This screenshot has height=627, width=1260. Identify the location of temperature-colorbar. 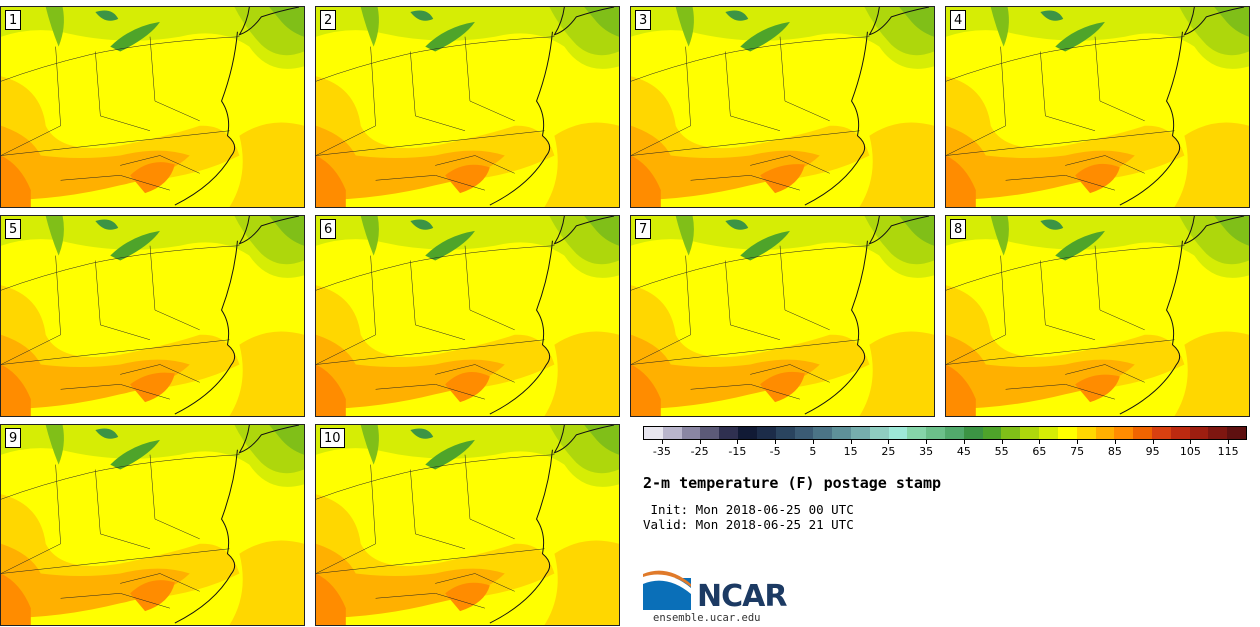
(945, 433).